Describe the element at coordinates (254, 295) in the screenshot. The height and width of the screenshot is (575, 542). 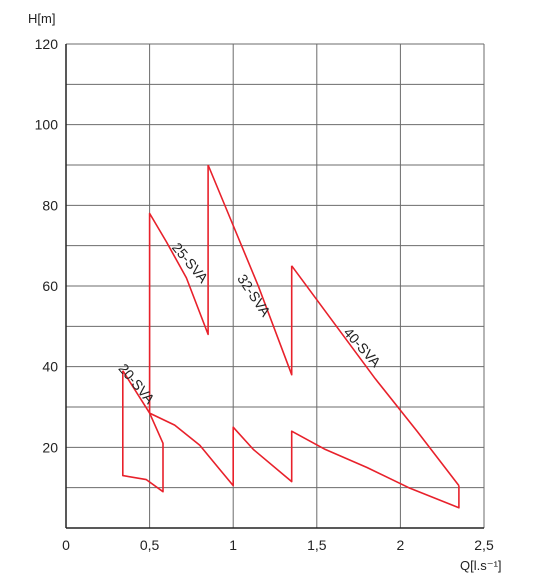
I see `curve-label-32-sva: 32-SVA` at that location.